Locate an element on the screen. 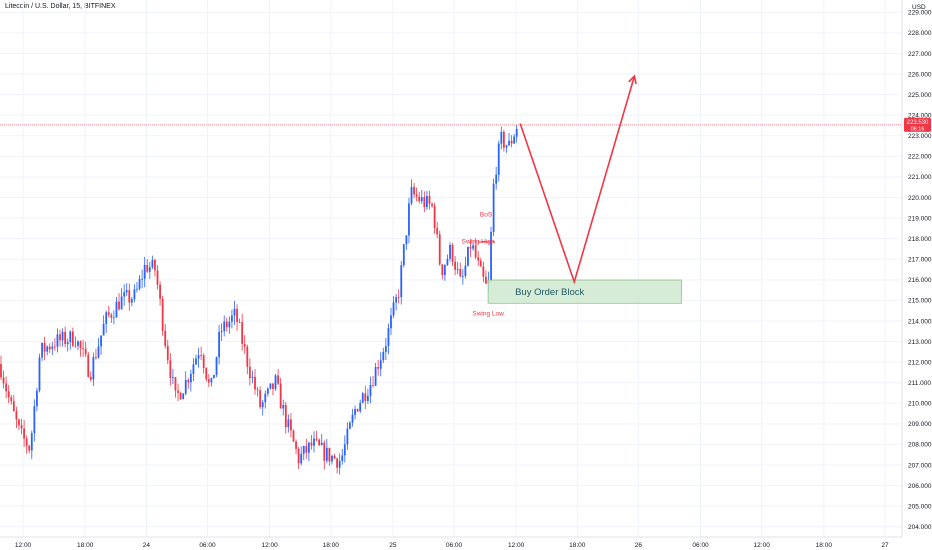 The image size is (932, 550). buy-order-block: Buy Order Block is located at coordinates (584, 291).